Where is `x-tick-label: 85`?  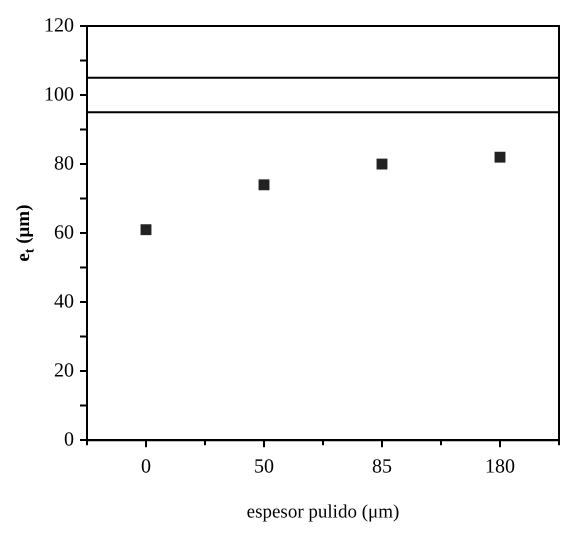 x-tick-label: 85 is located at coordinates (382, 466).